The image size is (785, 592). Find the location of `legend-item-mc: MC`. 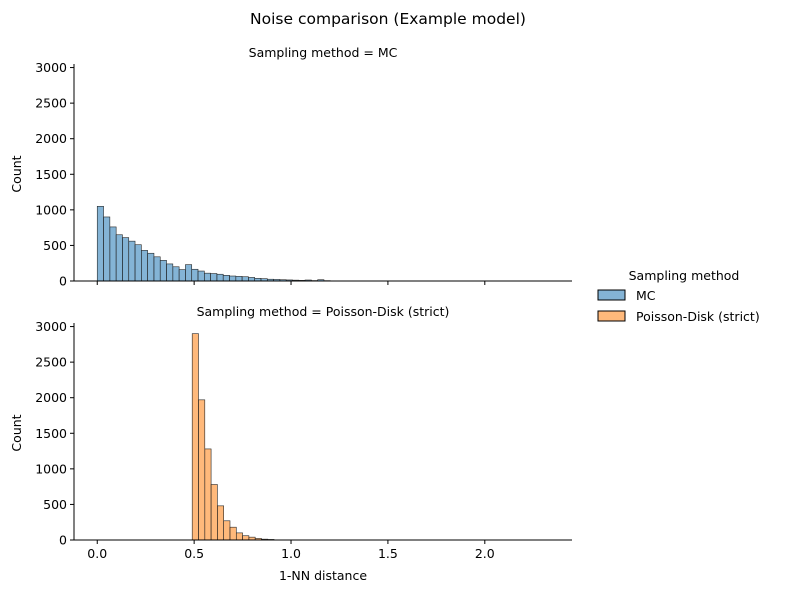

legend-item-mc: MC is located at coordinates (626, 295).